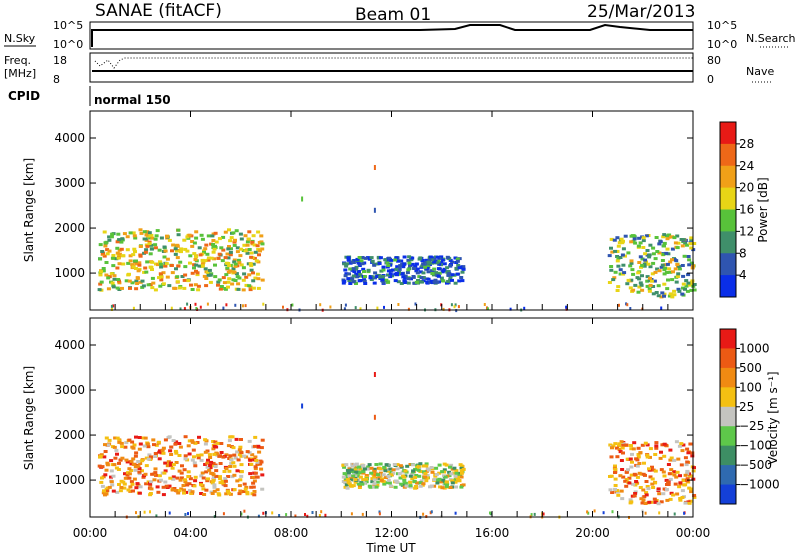 The width and height of the screenshot is (800, 554). What do you see at coordinates (728, 358) in the screenshot?
I see `colorbar-swatch` at bounding box center [728, 358].